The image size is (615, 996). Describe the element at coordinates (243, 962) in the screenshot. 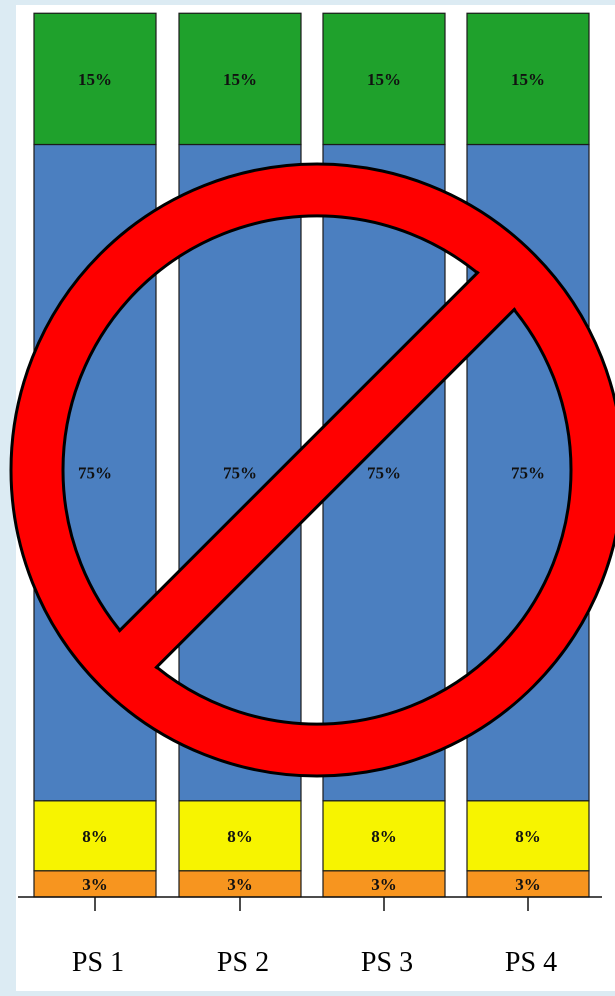

I see `x-tick-label: PS 2` at that location.